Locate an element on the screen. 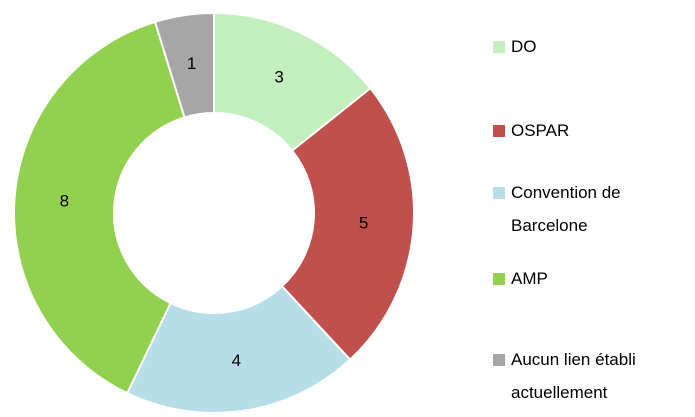  legend-label: DO is located at coordinates (524, 46).